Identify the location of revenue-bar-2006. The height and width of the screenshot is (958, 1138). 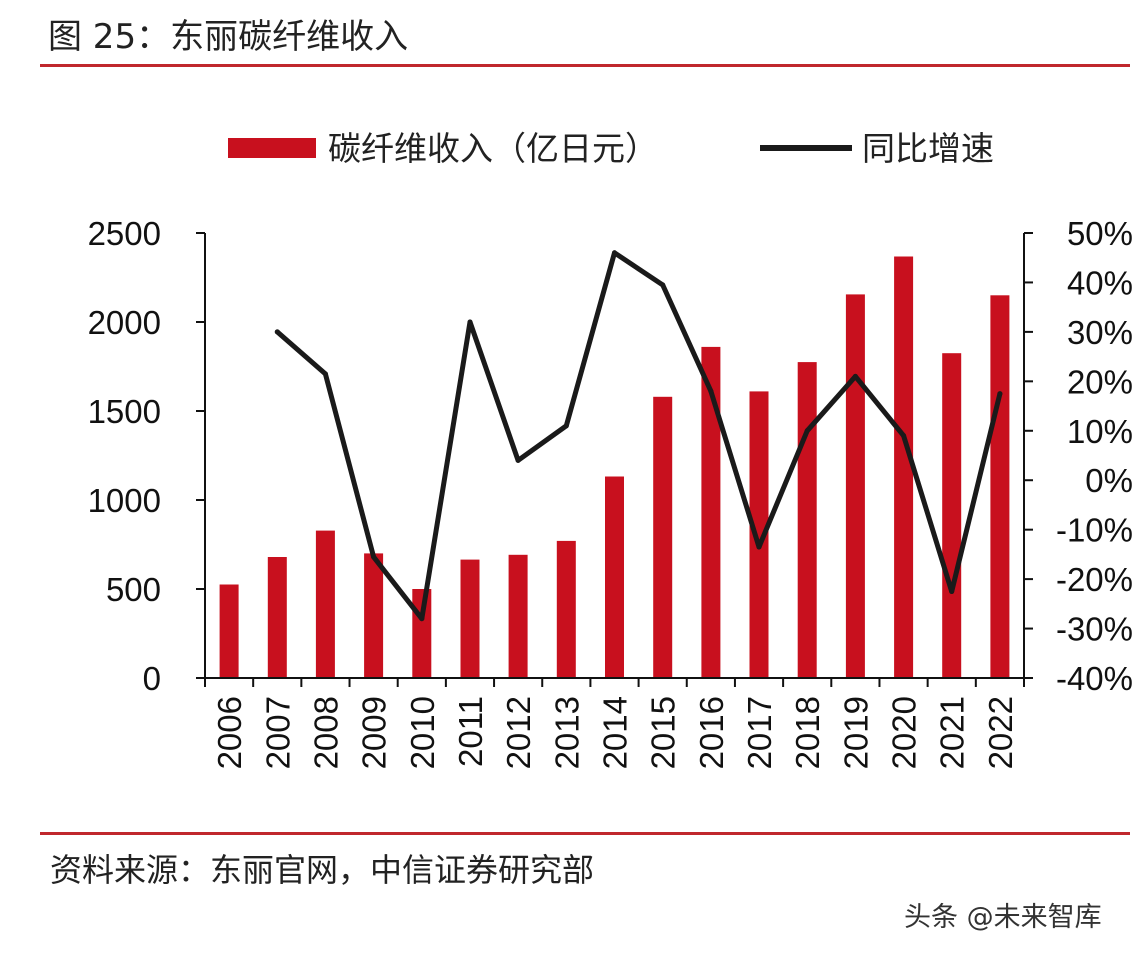
(229, 631).